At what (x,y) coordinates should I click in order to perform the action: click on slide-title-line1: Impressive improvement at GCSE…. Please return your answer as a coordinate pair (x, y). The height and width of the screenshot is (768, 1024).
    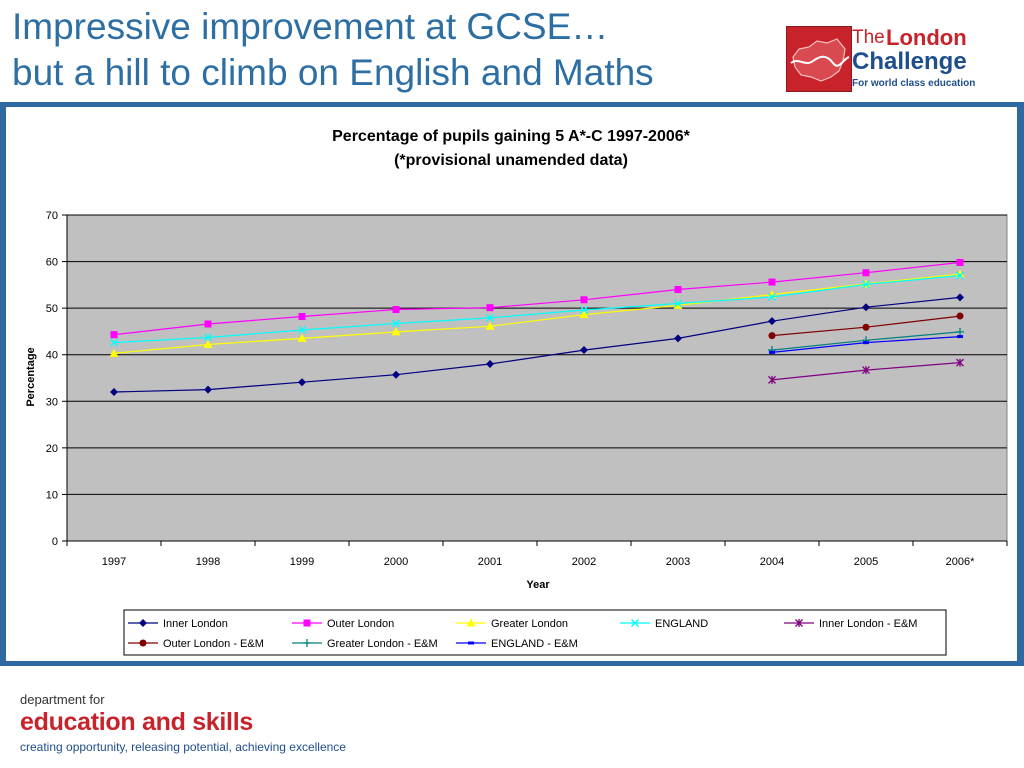
    Looking at the image, I should click on (310, 26).